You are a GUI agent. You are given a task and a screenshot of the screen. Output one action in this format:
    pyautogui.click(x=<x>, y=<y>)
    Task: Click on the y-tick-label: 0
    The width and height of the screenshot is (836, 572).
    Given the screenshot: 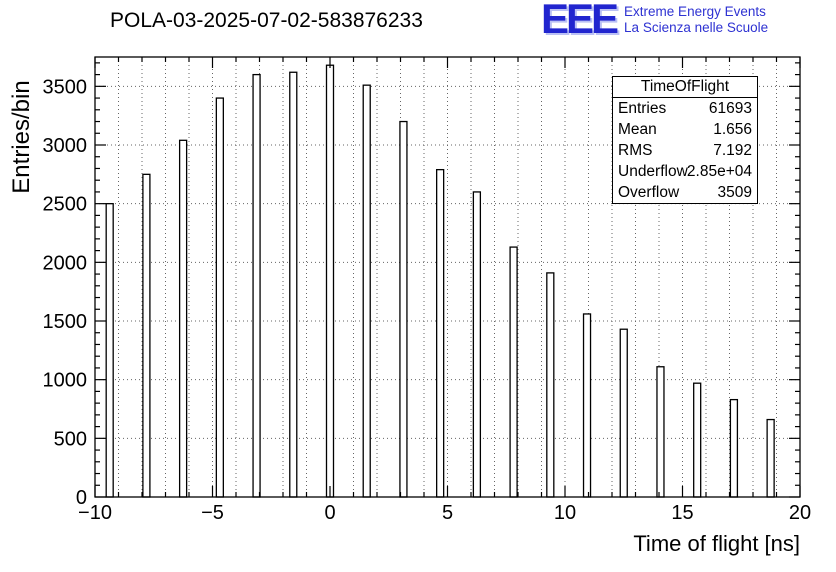 What is the action you would take?
    pyautogui.click(x=81, y=498)
    